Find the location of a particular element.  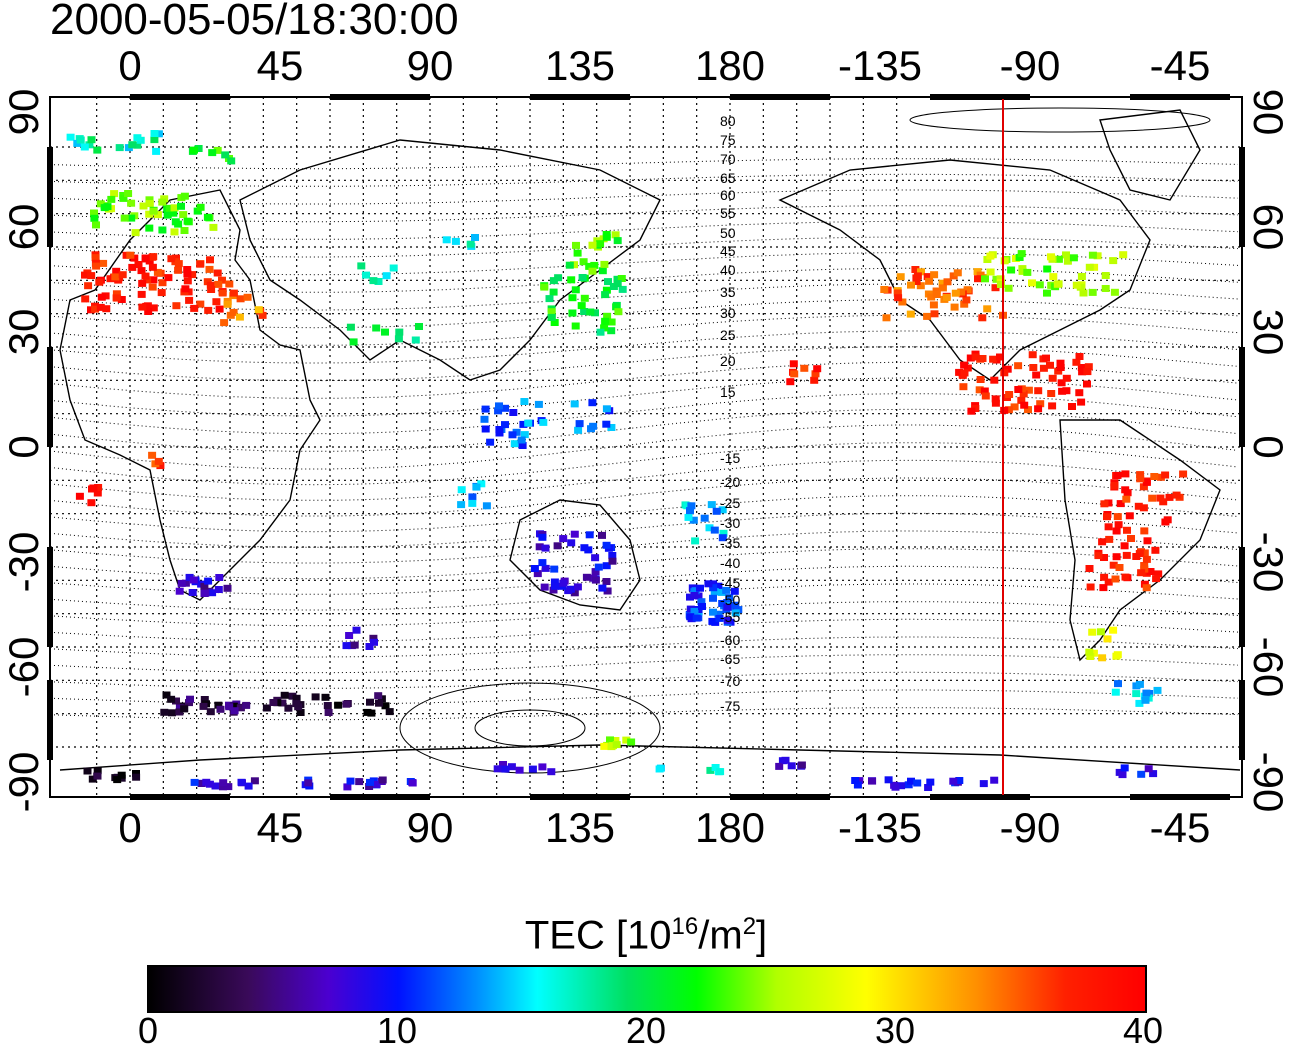

lon-tick-label: 135 is located at coordinates (580, 827).